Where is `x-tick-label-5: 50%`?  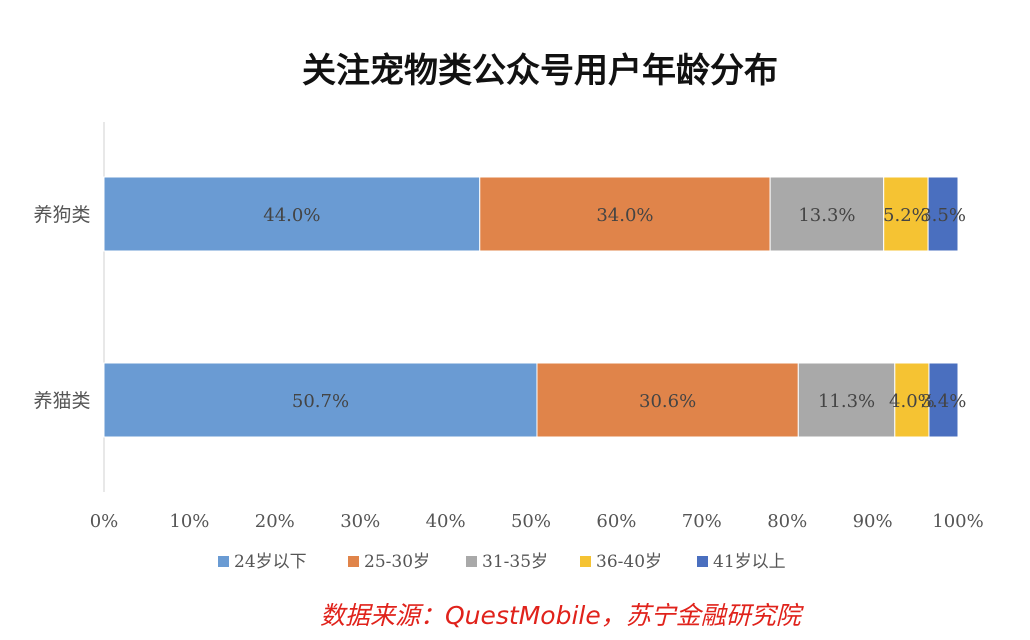
x-tick-label-5: 50% is located at coordinates (531, 521).